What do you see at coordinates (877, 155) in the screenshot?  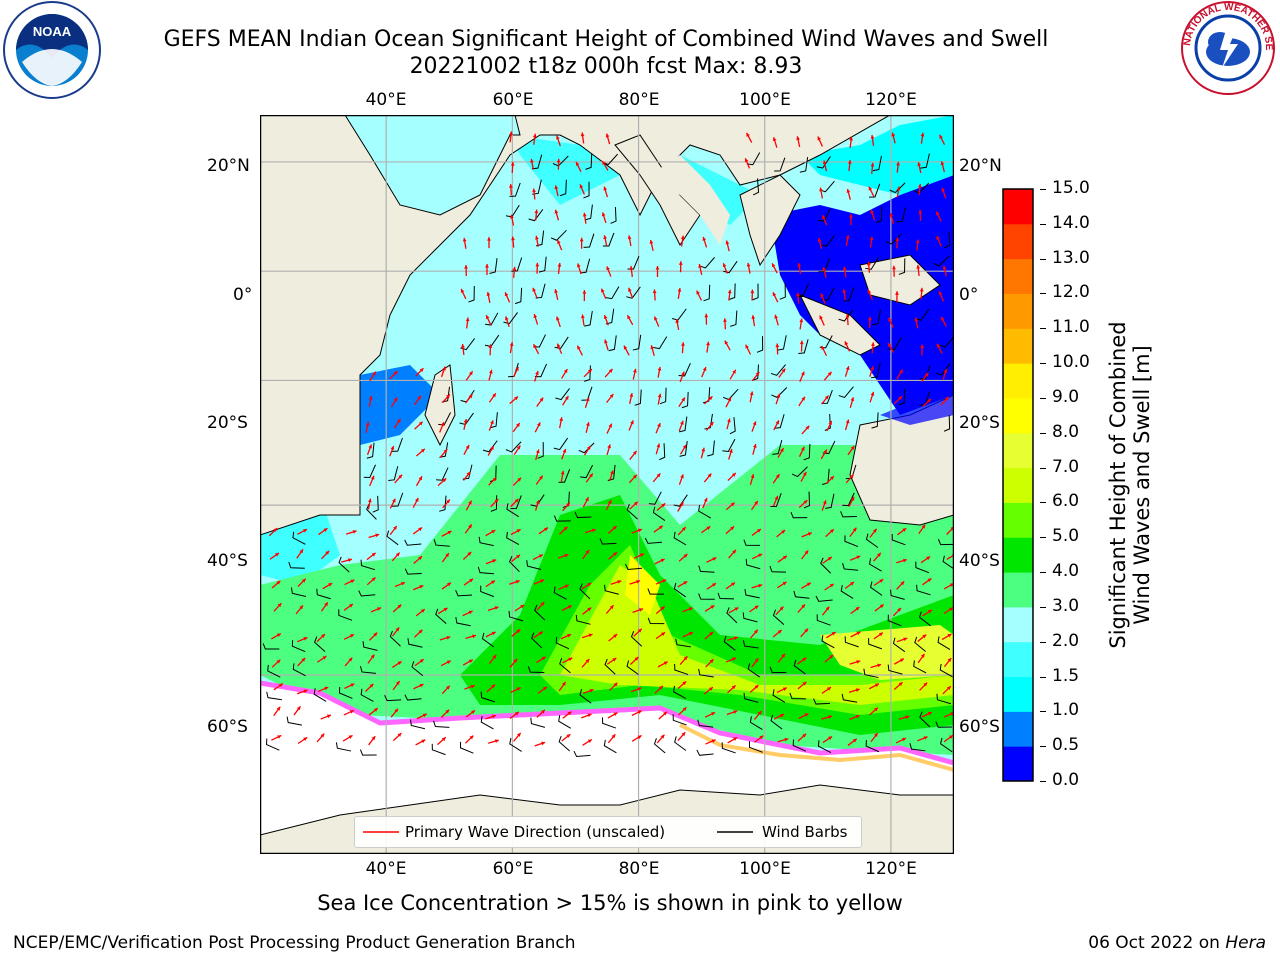 I see `wave-field-south-china-sea` at bounding box center [877, 155].